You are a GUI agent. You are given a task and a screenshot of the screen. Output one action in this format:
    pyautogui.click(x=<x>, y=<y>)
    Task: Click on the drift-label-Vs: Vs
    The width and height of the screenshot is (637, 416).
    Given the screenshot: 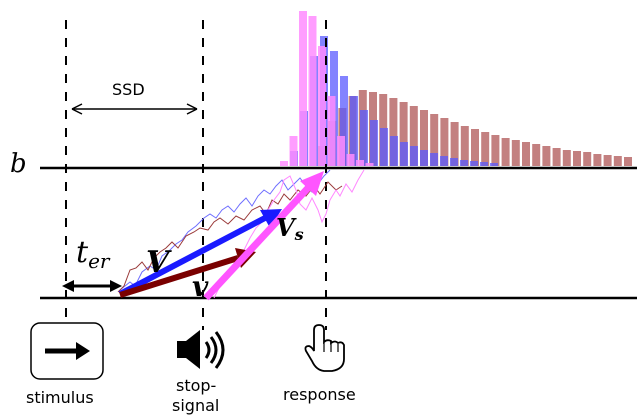 What is the action you would take?
    pyautogui.click(x=290, y=228)
    